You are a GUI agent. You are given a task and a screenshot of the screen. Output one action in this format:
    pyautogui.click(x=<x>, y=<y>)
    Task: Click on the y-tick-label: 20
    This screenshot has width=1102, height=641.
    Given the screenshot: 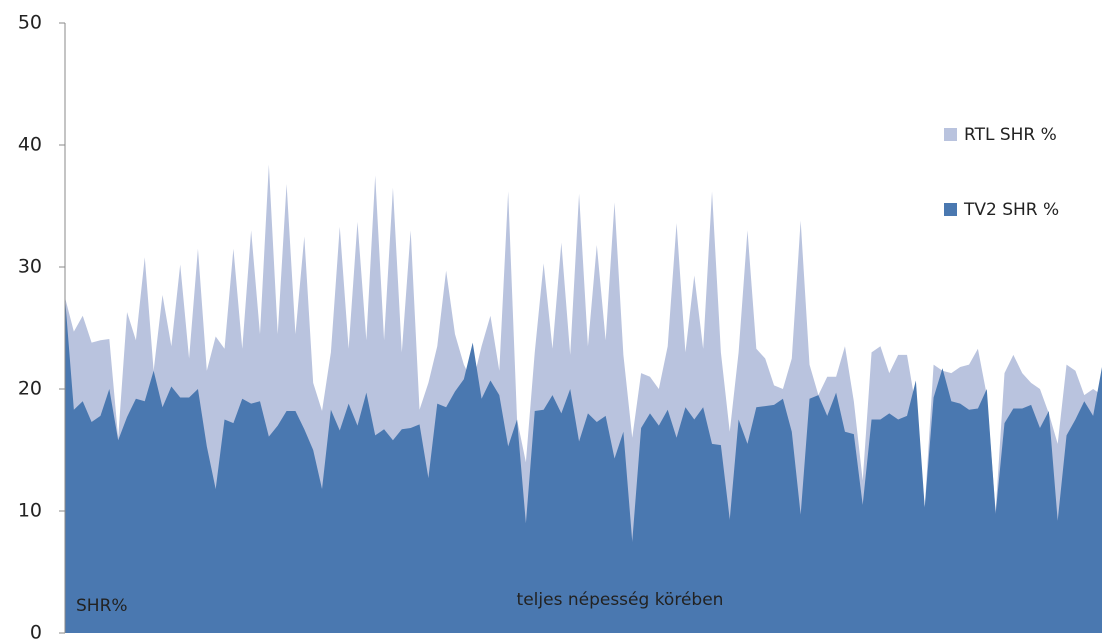 What is the action you would take?
    pyautogui.click(x=30, y=389)
    